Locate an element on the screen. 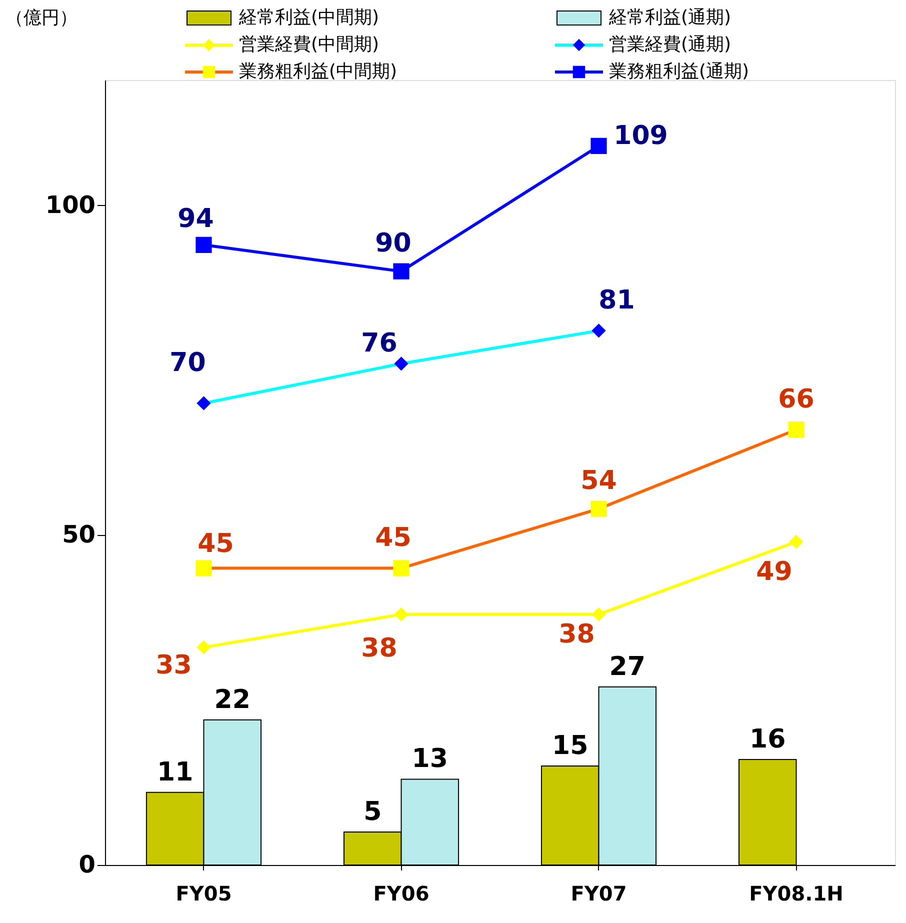  data-label: 5 is located at coordinates (373, 812).